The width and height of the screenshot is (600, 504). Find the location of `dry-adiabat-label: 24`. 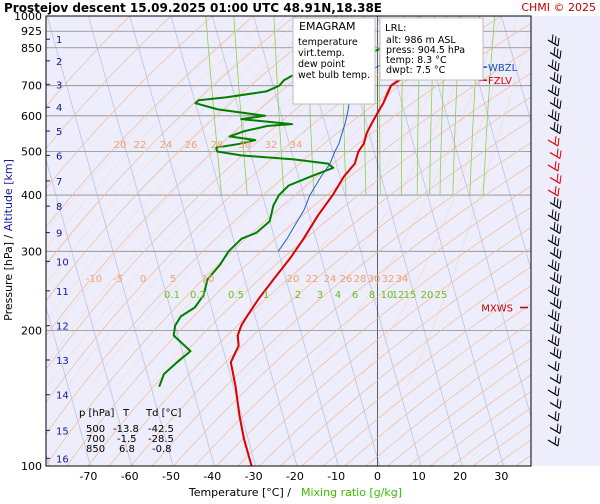

dry-adiabat-label: 24 is located at coordinates (166, 145).